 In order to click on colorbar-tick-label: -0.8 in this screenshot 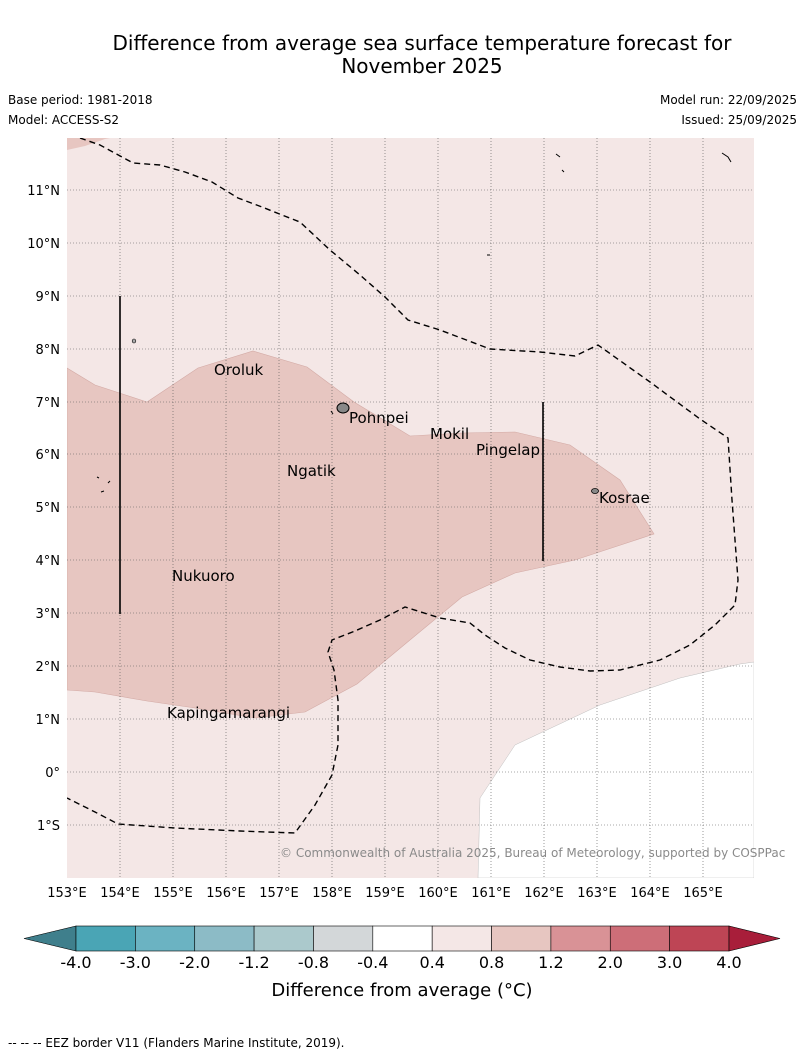, I will do `click(313, 962)`.